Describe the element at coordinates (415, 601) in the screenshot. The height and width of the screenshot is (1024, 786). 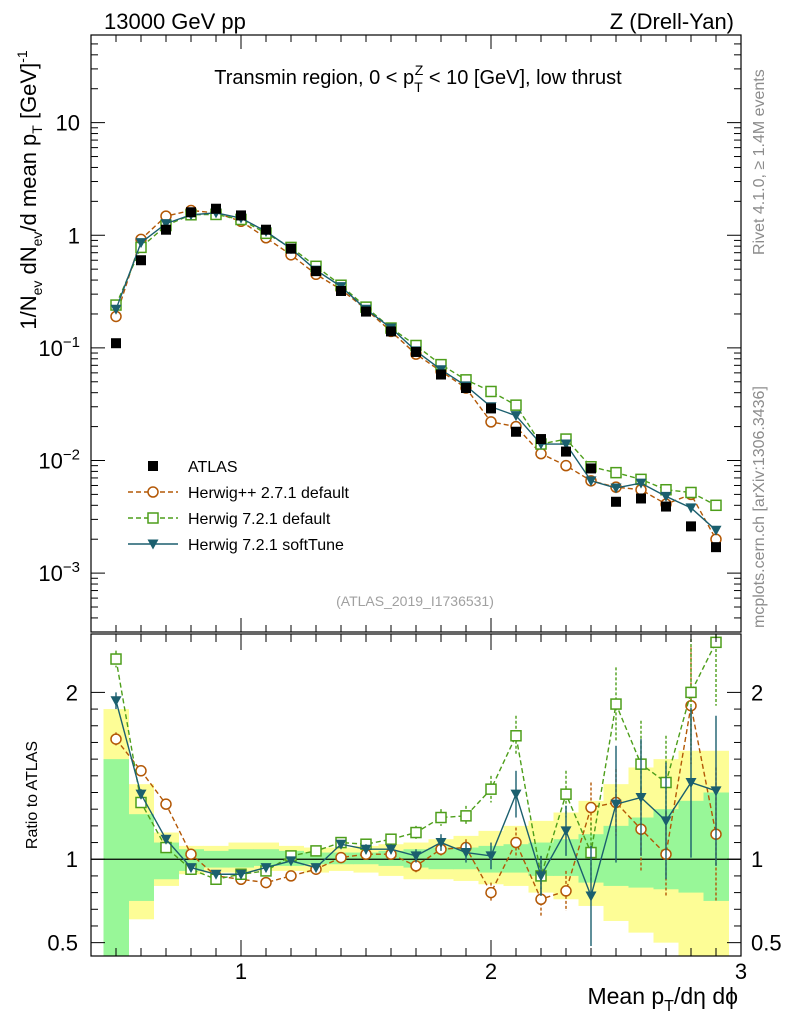
I see `analysis-watermark: (ATLAS_2019_I1736531)` at that location.